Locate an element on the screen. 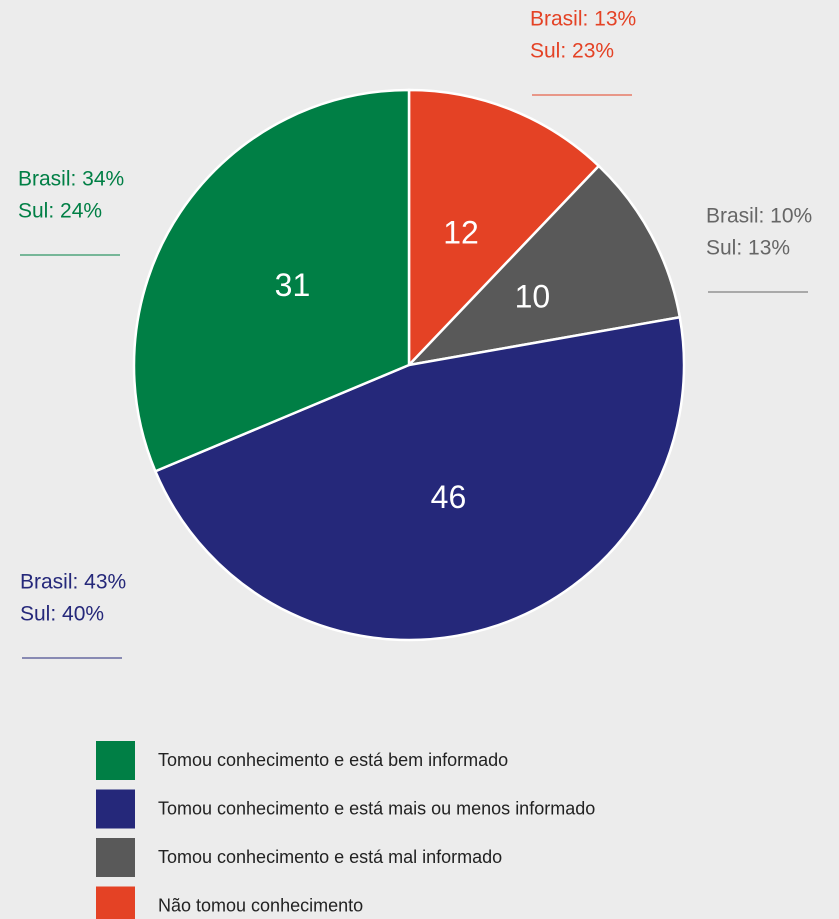 This screenshot has height=919, width=839. legend-label: Tomou conhecimento e está bem informado is located at coordinates (333, 760).